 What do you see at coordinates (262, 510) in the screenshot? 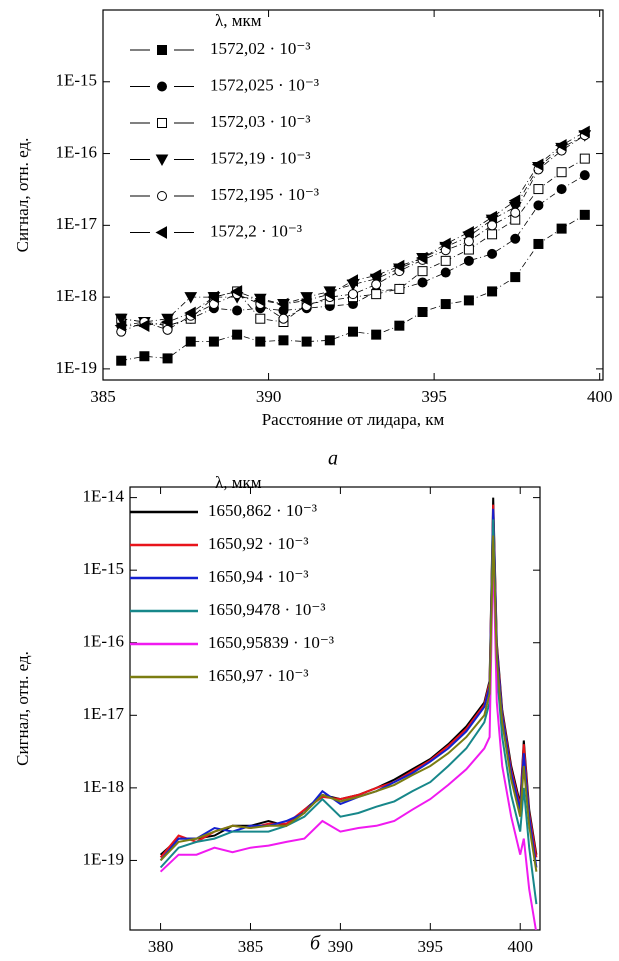
I see `legend-label: 1650,862 · 10⁻³` at bounding box center [262, 510].